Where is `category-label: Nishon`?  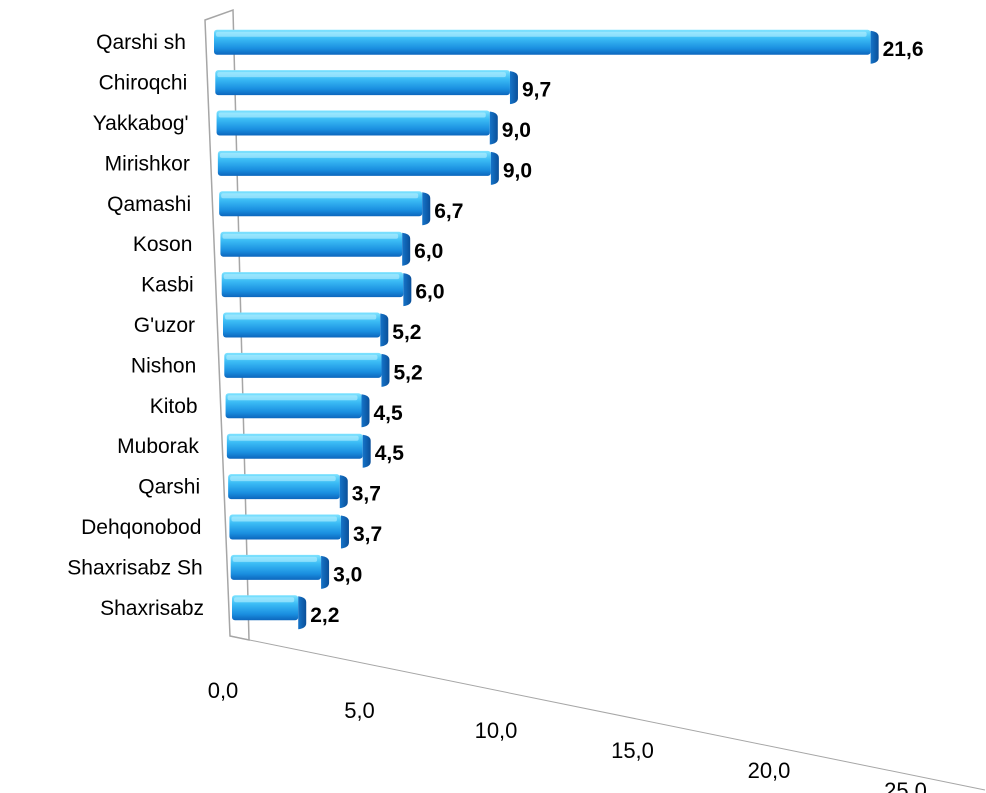
category-label: Nishon is located at coordinates (163, 365).